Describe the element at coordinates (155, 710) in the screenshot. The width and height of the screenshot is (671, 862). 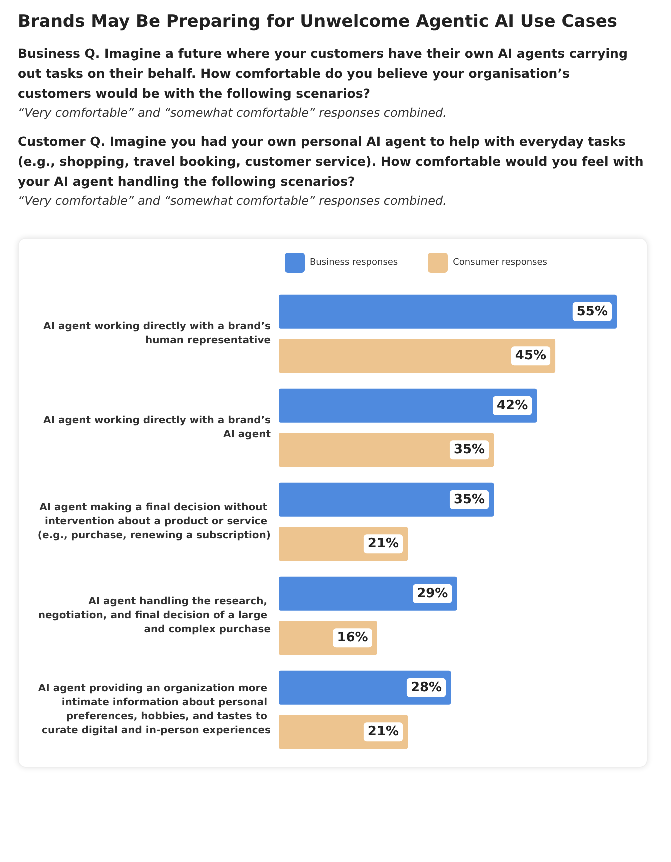
I see `y-tick-label: AI agent providing an organization more intimate information about personal preferences, hobbies, and tastes to curate digital and in-person experiences` at that location.